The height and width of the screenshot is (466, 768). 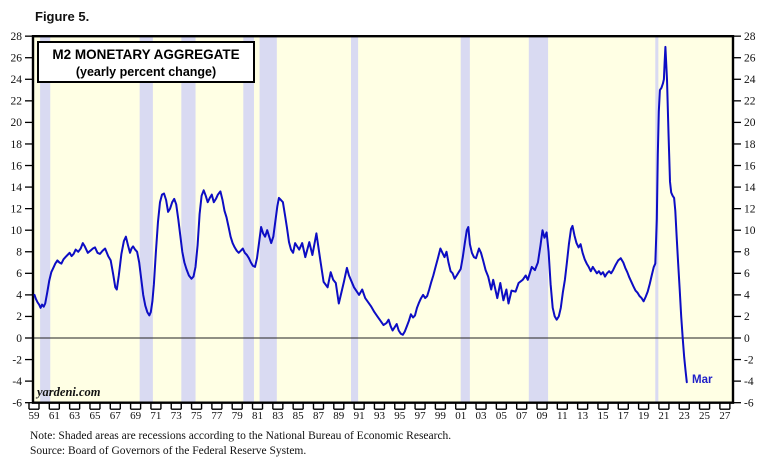 I want to click on x-tick-label: 73, so click(x=177, y=416).